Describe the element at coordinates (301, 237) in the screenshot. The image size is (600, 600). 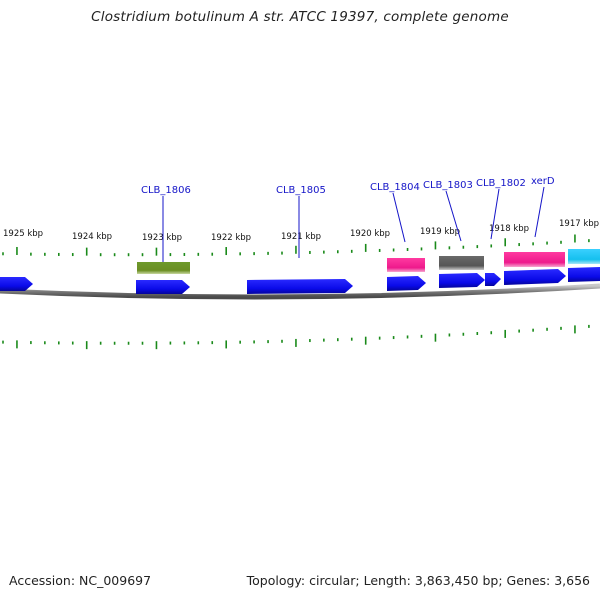
I see `ruler-label: 1921 kbp` at that location.